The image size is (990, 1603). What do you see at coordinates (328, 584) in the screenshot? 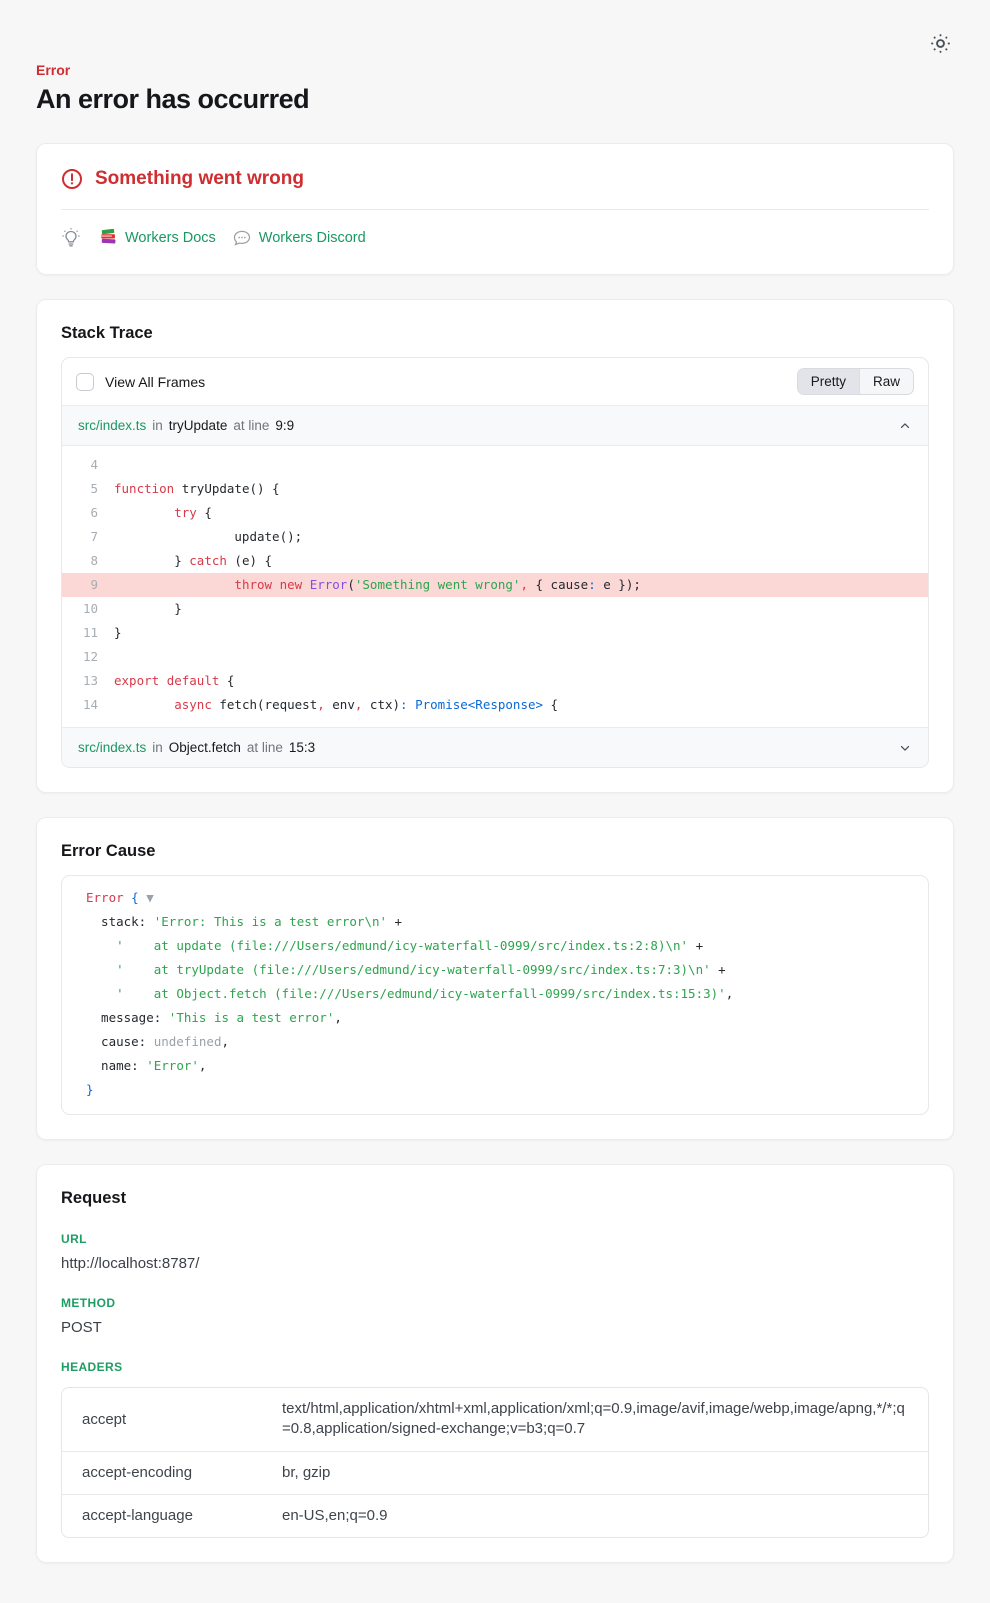
I see `code-token: Error` at bounding box center [328, 584].